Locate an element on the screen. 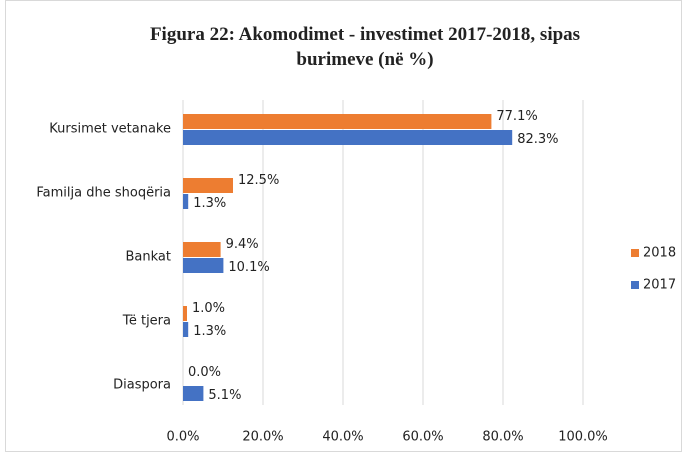  y-tick-label: Diaspora is located at coordinates (142, 385).